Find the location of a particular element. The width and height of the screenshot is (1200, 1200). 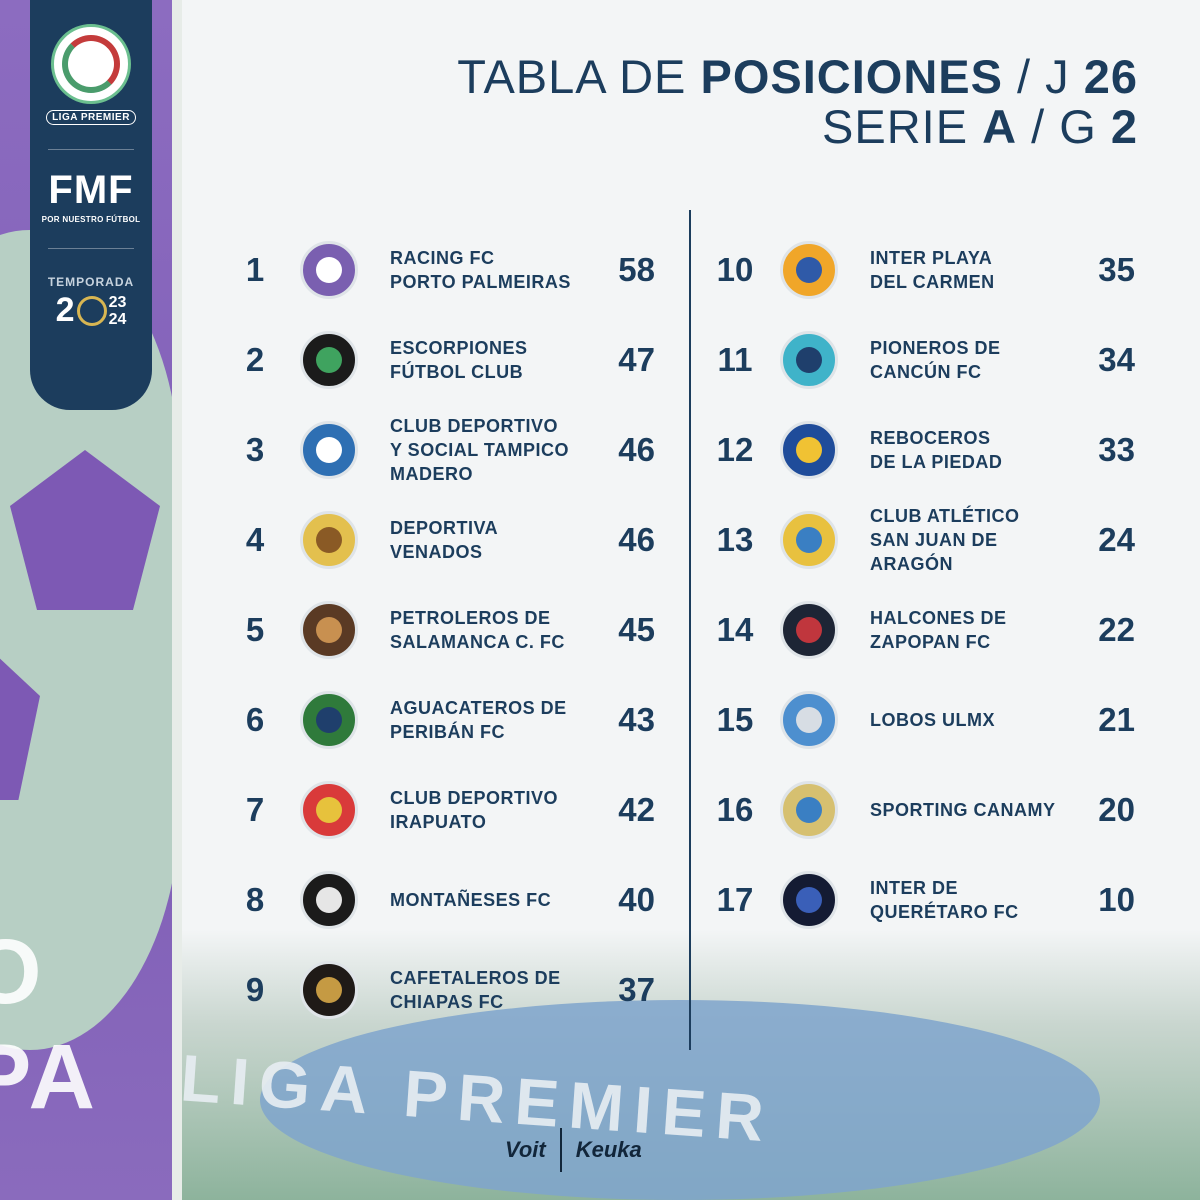

team-name-line: ARAGÓN is located at coordinates (911, 564).